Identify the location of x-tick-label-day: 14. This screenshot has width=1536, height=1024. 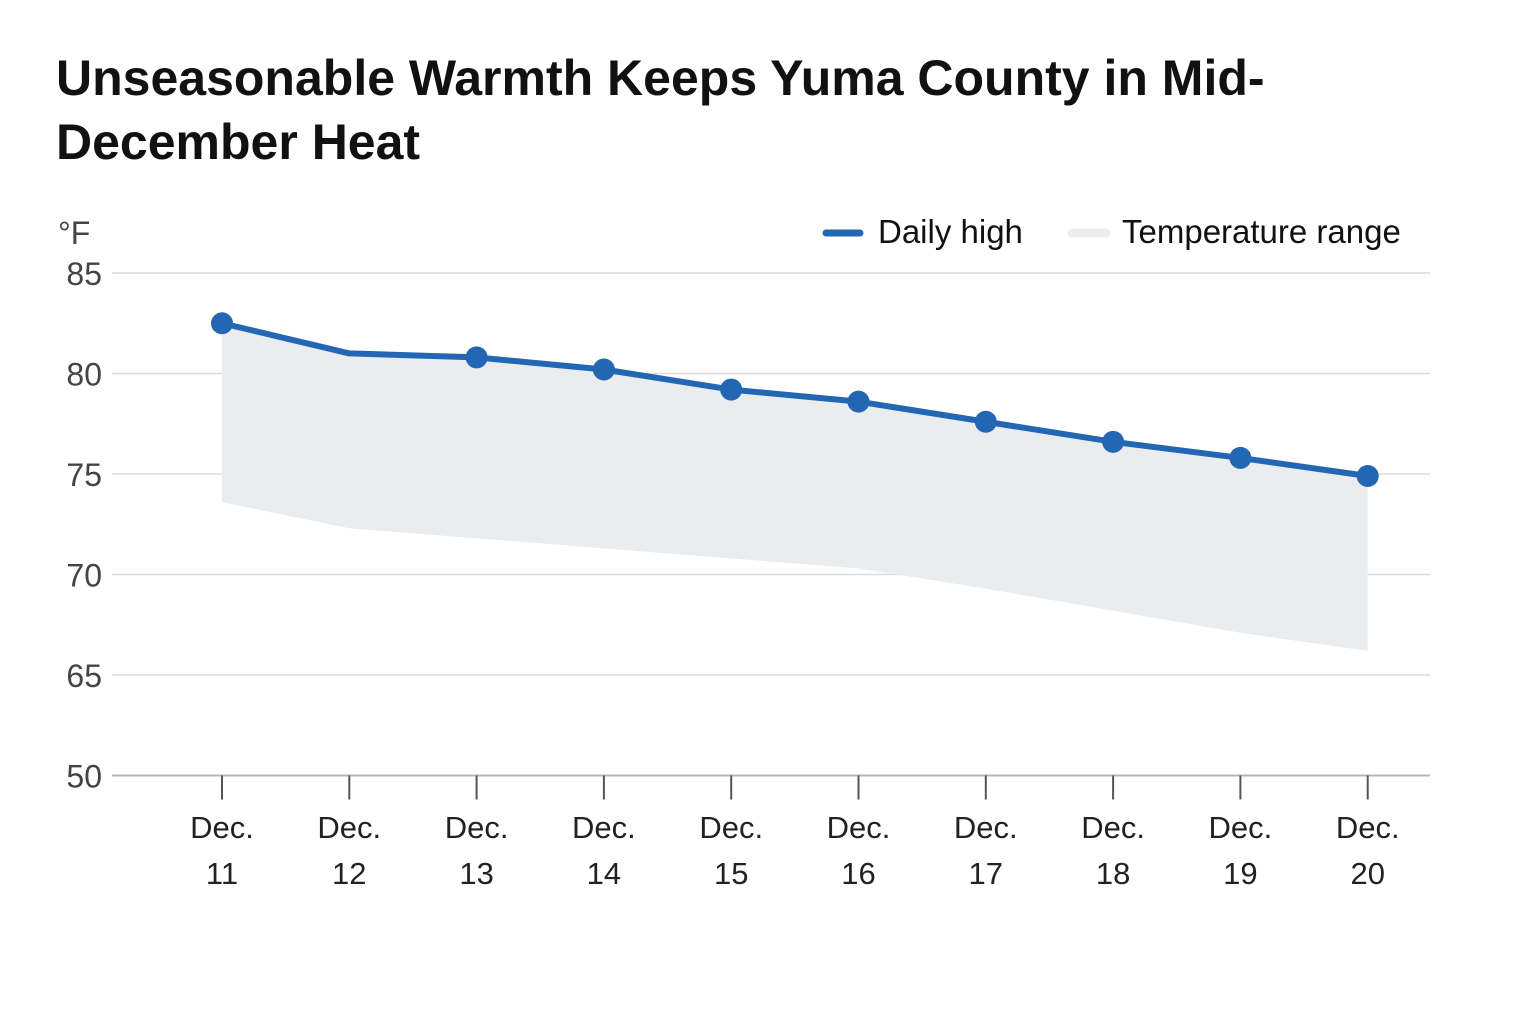
(604, 873).